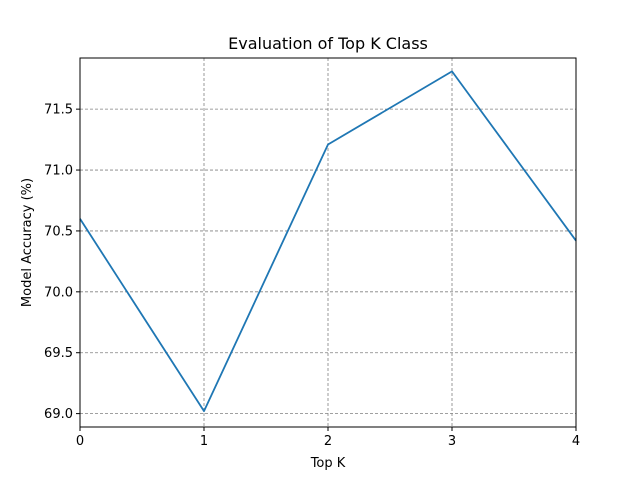 The height and width of the screenshot is (480, 640). I want to click on x-tick-label: 1, so click(204, 441).